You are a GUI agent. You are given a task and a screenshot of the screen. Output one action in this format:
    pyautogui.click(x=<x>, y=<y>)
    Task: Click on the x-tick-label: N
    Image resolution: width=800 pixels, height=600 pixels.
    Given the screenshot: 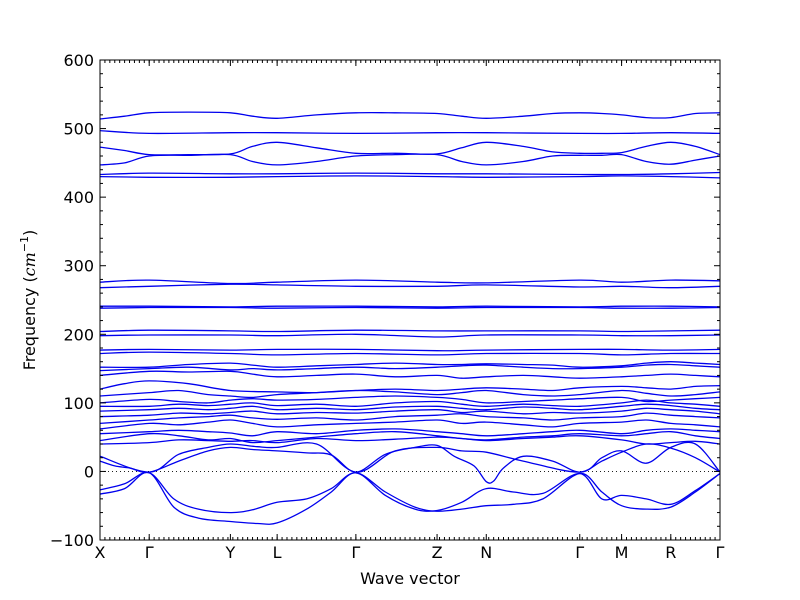 What is the action you would take?
    pyautogui.click(x=486, y=552)
    